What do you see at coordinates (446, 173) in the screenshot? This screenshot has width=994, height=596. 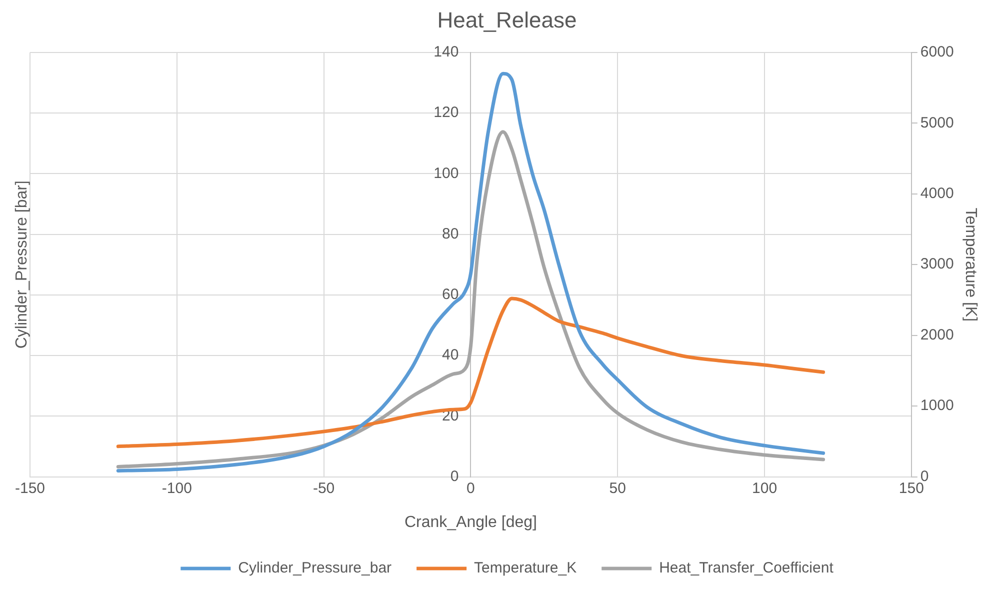 I see `y-tick-label: 100` at bounding box center [446, 173].